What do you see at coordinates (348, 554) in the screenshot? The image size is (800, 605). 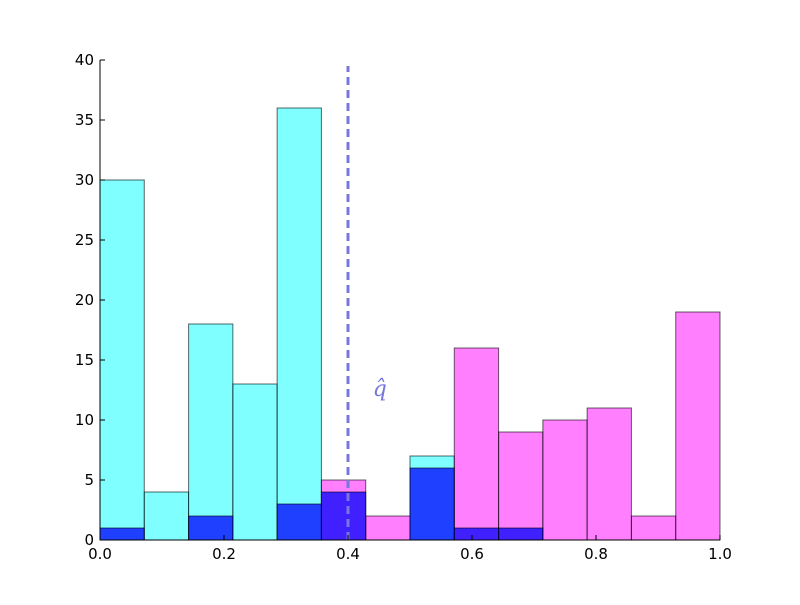 I see `x-tick-label: 0.4` at bounding box center [348, 554].